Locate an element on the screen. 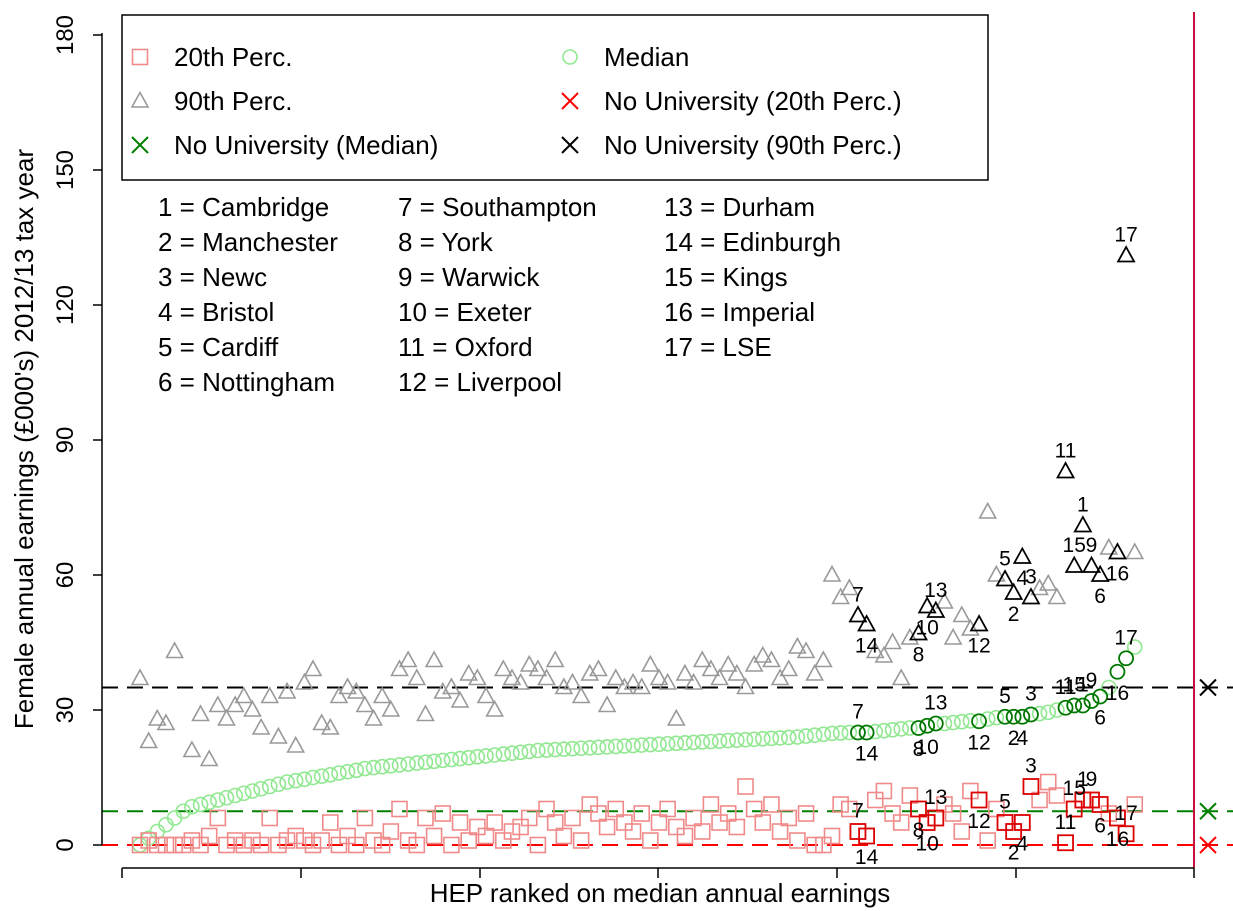  y-tick-label: 60 is located at coordinates (65, 575).